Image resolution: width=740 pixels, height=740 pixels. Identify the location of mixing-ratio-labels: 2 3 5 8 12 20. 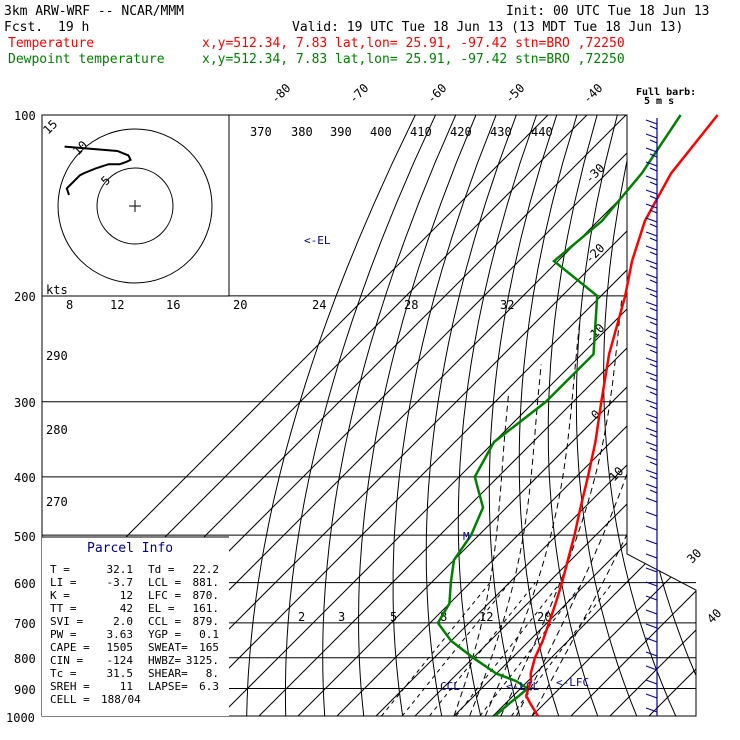
(424, 617).